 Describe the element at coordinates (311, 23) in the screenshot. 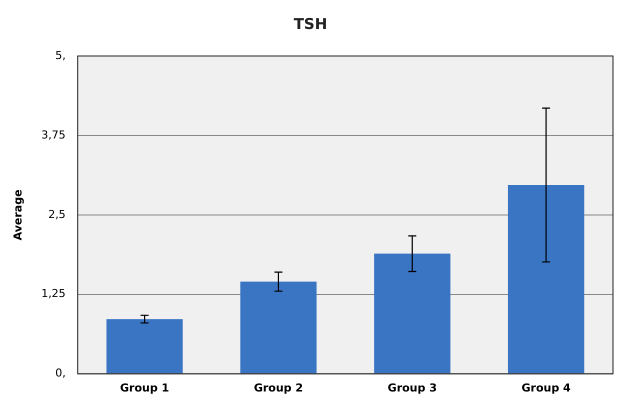

I see `chart-title: TSH` at that location.